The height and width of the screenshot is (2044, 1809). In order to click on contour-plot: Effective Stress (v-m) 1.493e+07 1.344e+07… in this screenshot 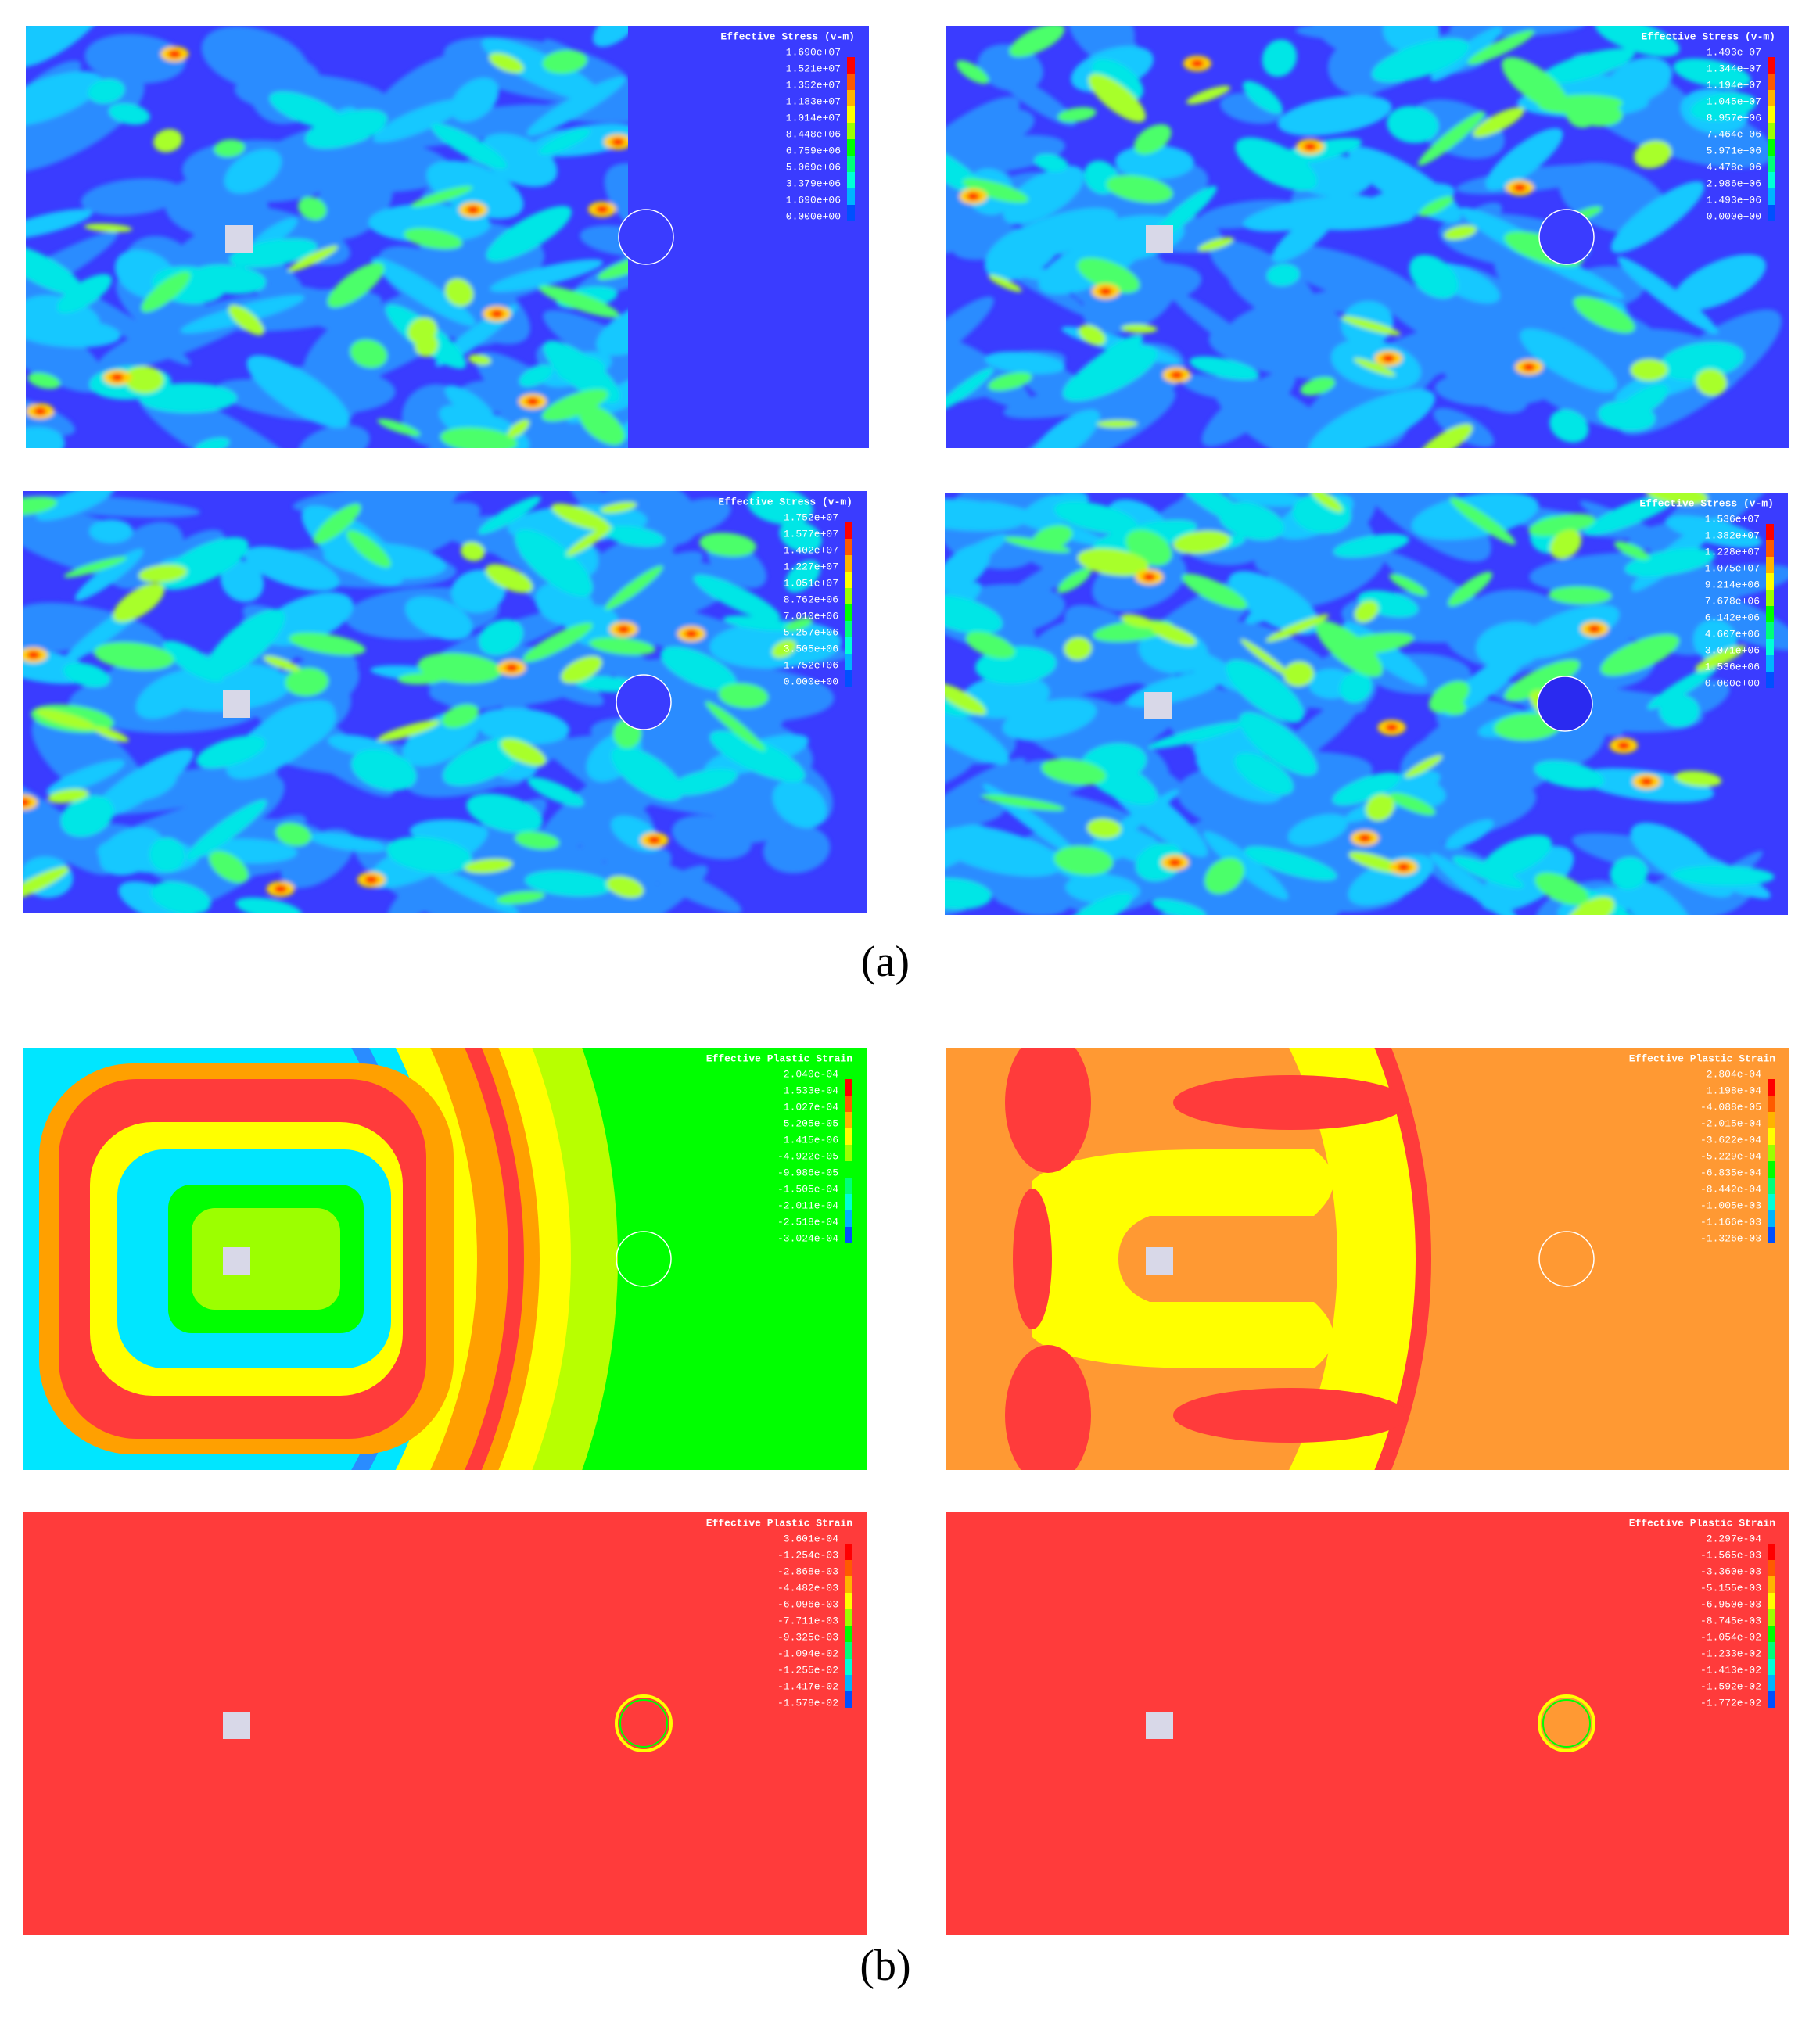, I will do `click(1367, 237)`.